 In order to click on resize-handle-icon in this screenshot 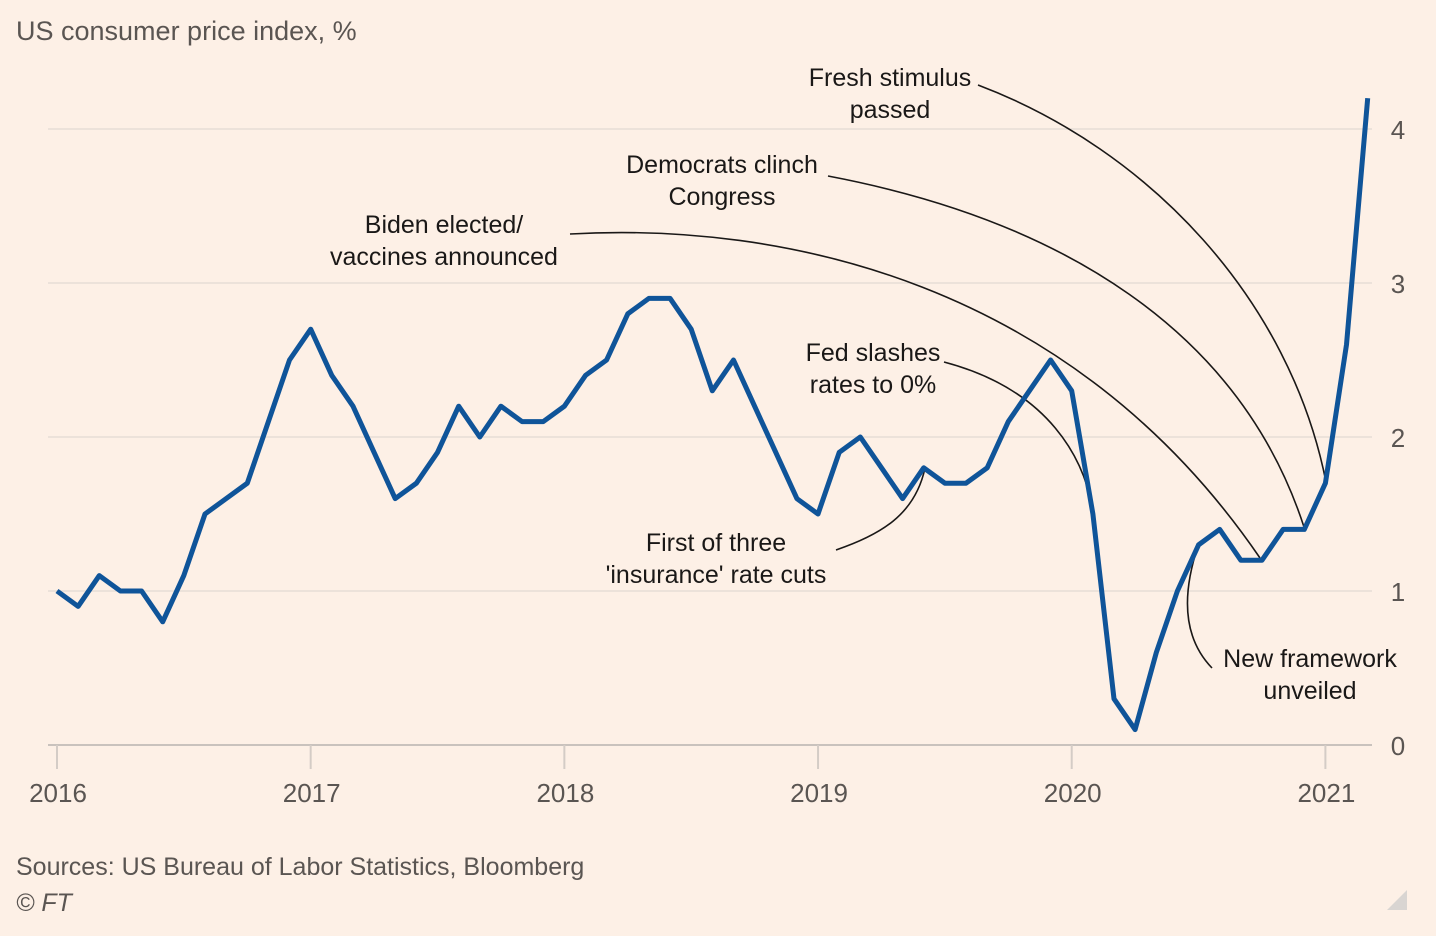, I will do `click(1397, 900)`.